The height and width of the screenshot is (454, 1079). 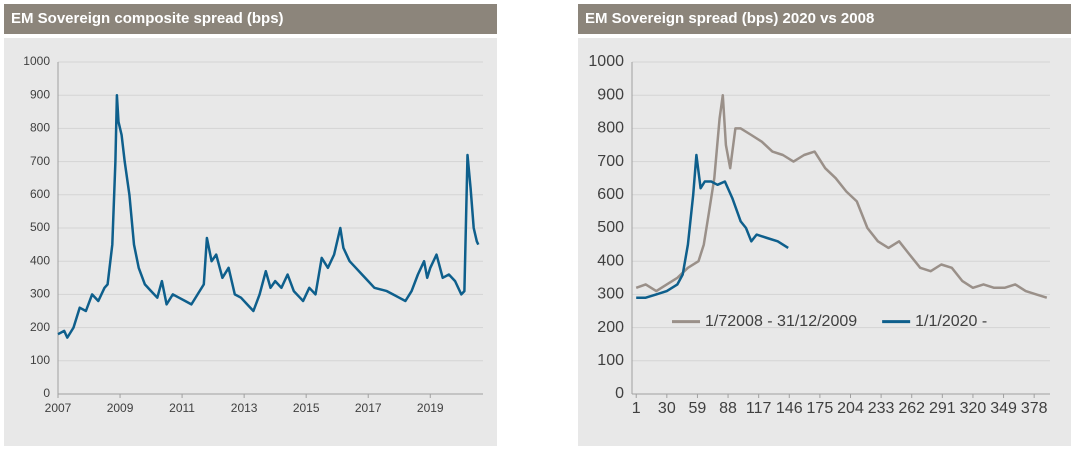 What do you see at coordinates (728, 408) in the screenshot?
I see `x-tick-label: 88` at bounding box center [728, 408].